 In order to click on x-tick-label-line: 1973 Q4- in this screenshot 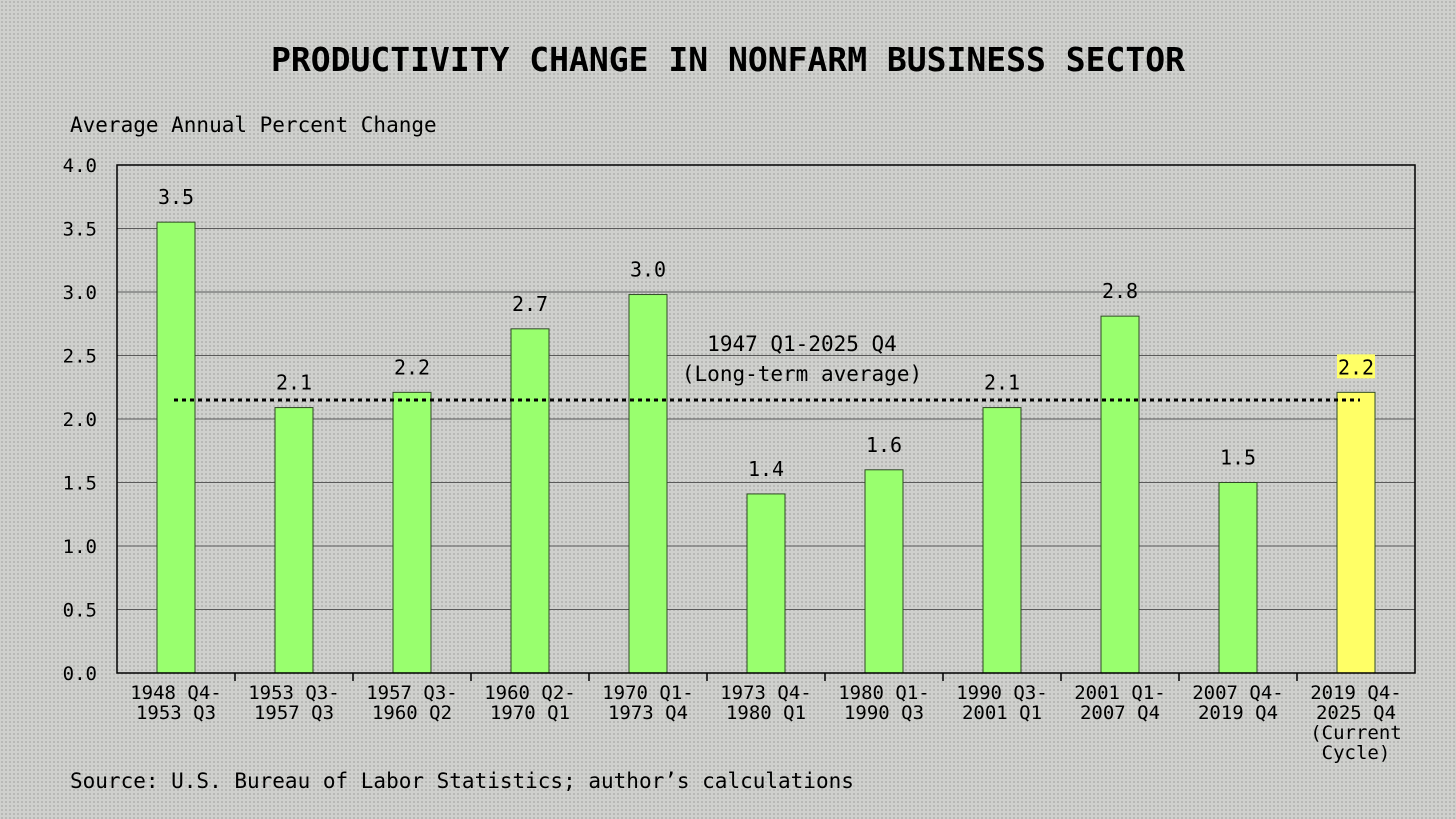, I will do `click(766, 693)`.